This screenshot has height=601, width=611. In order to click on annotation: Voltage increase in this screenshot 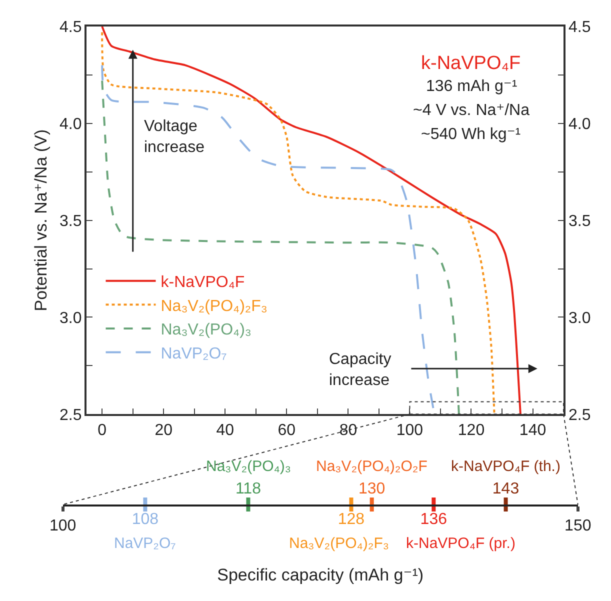, I will do `click(174, 137)`.